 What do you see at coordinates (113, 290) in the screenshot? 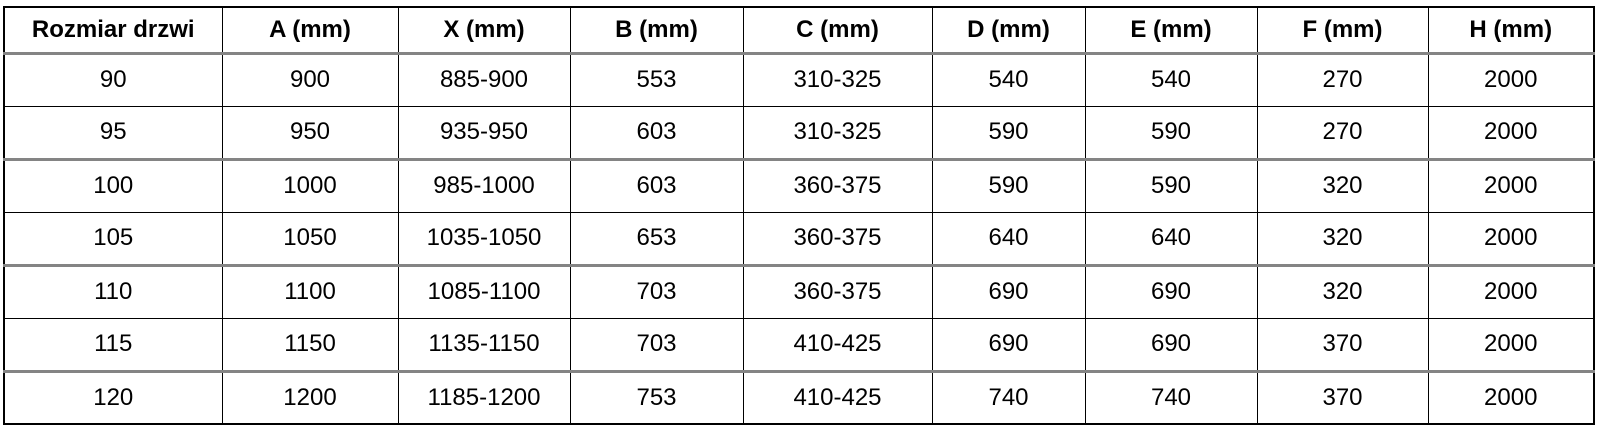
I see `row-size-cell: 110` at bounding box center [113, 290].